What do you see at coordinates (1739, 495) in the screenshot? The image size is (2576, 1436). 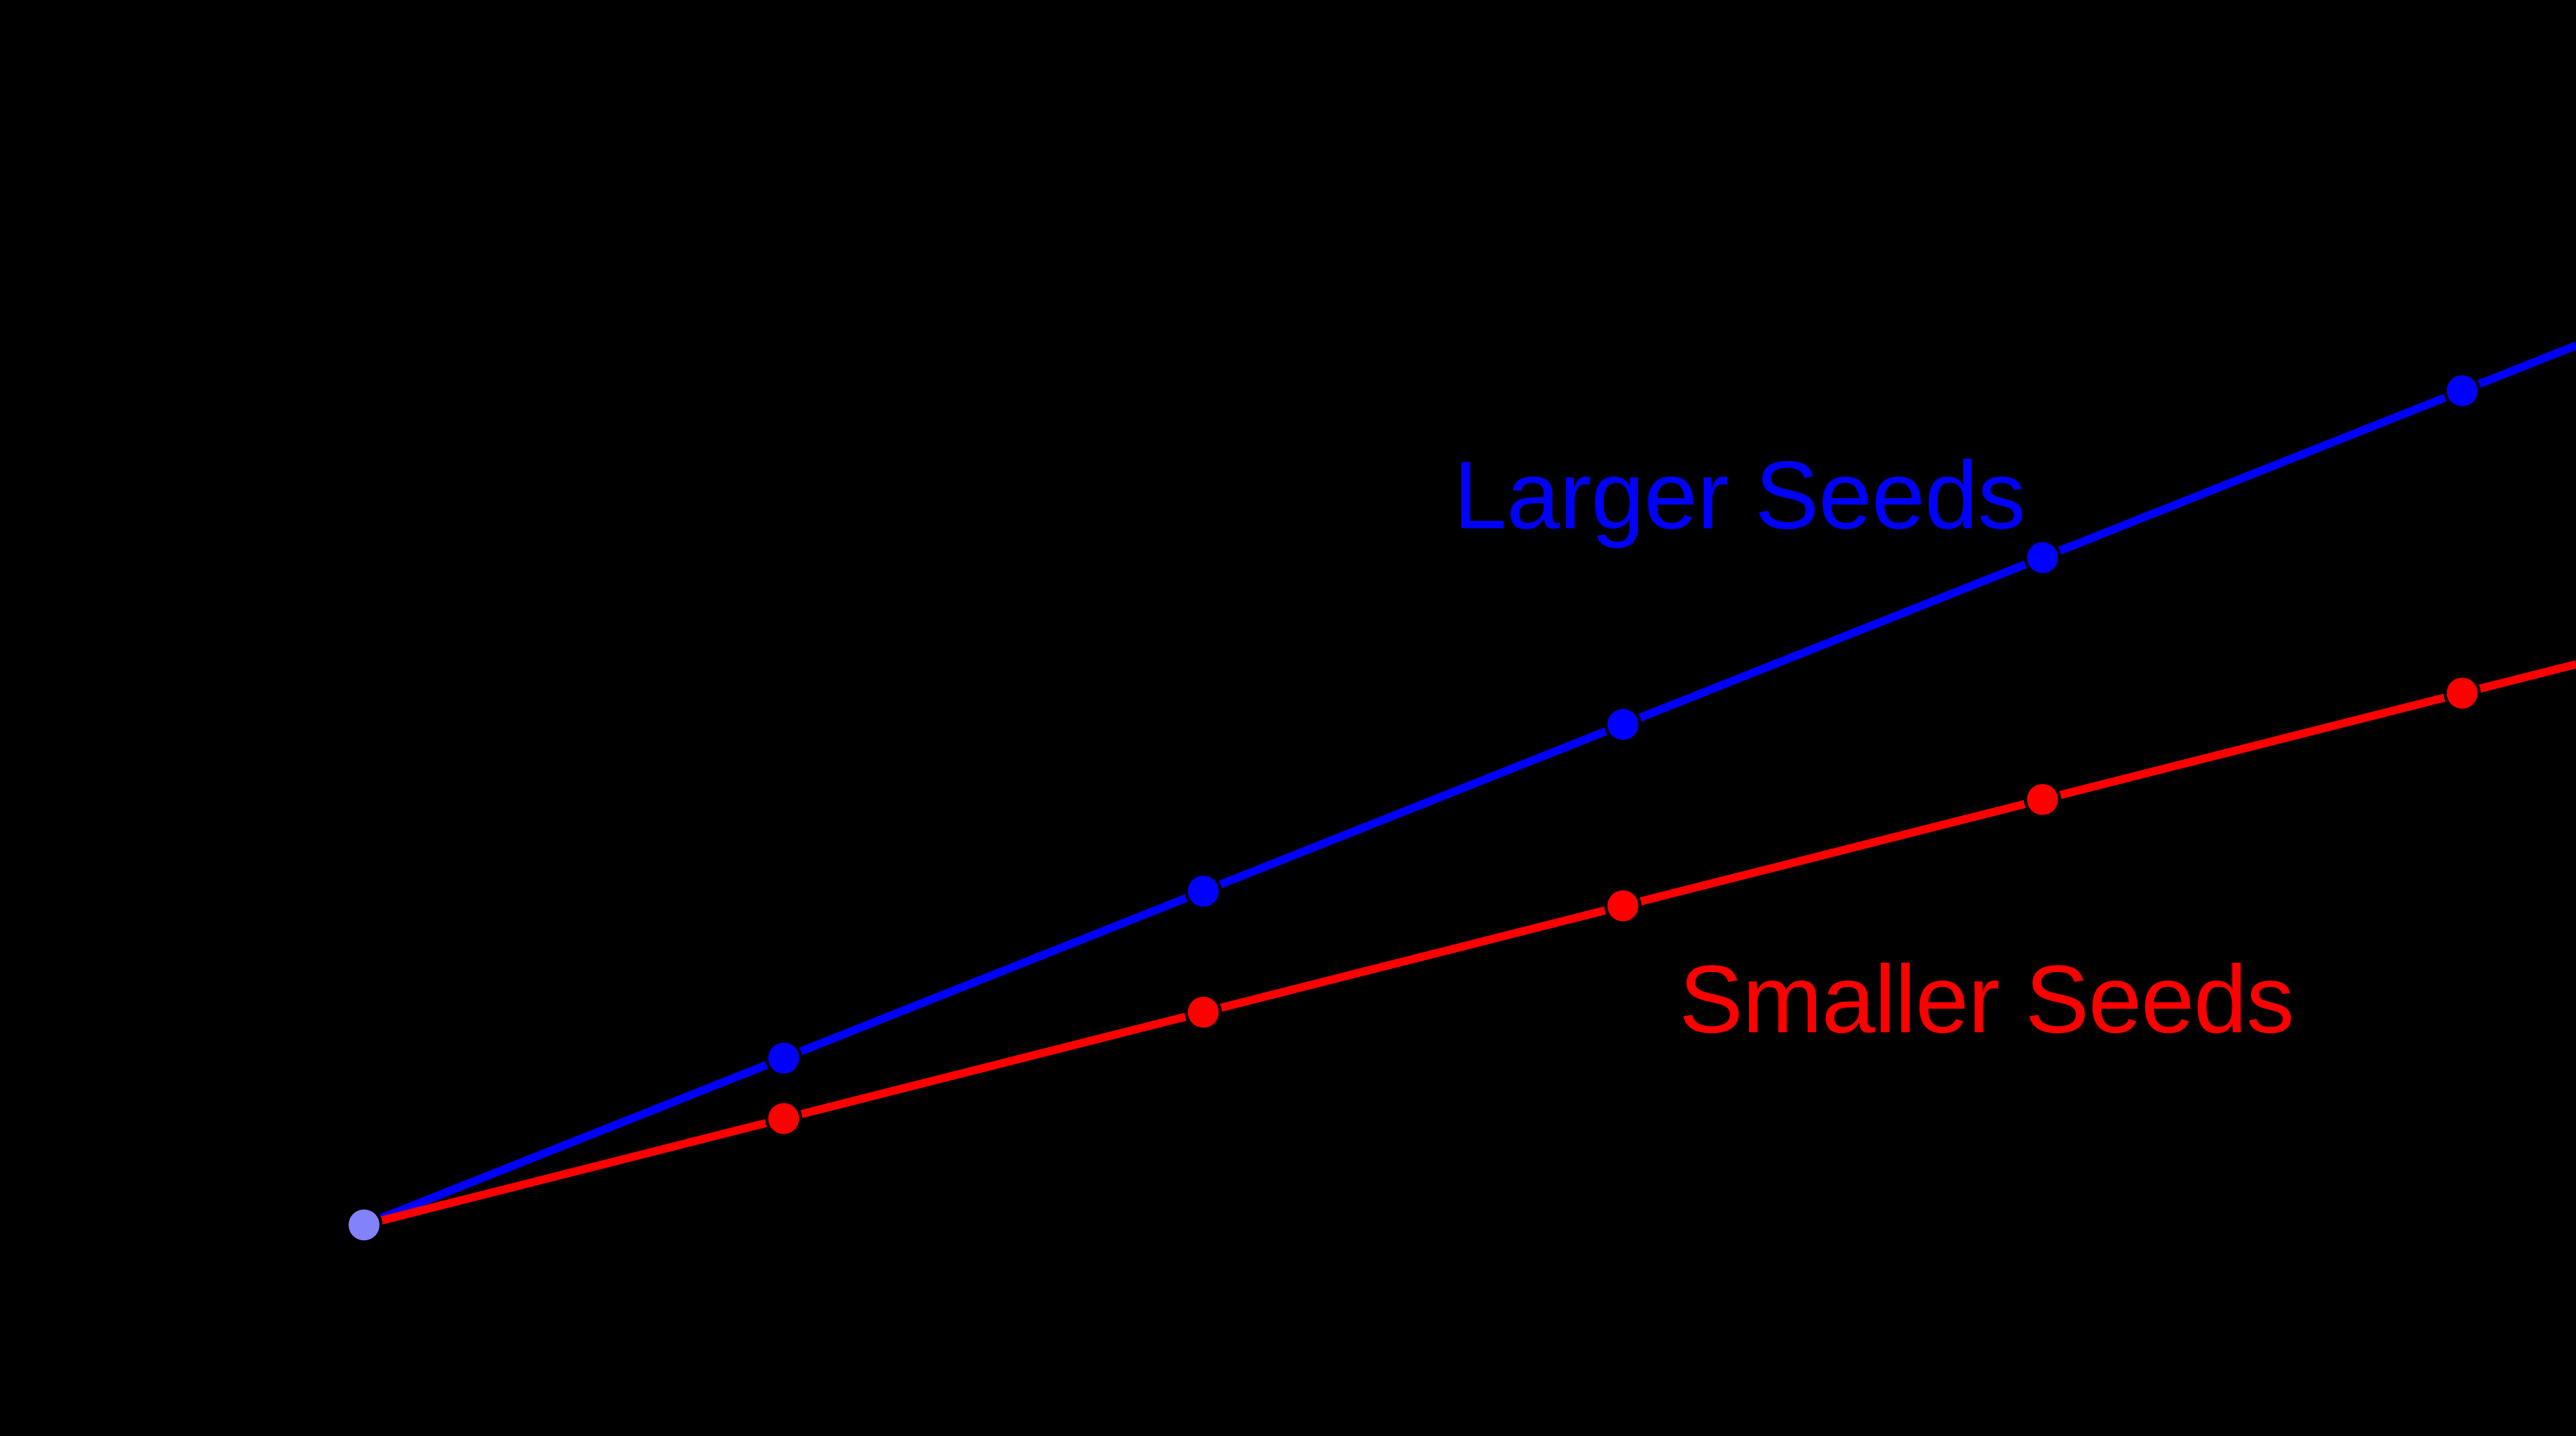 I see `svg-text: Larger Seeds` at bounding box center [1739, 495].